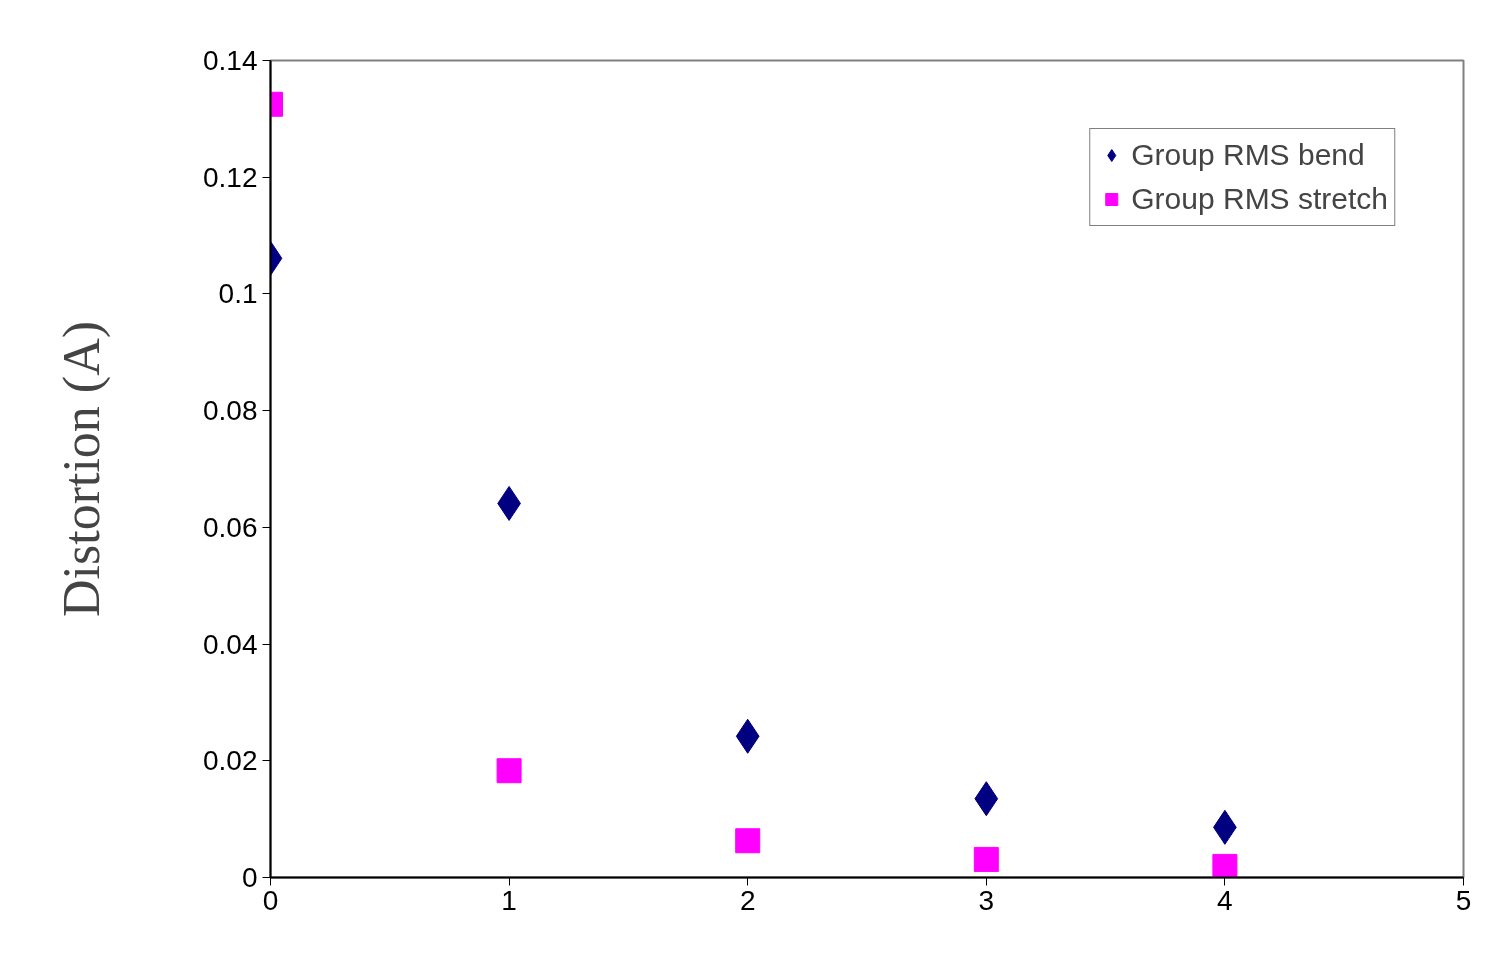 This screenshot has height=975, width=1499. I want to click on x-tick-label: 0, so click(270, 900).